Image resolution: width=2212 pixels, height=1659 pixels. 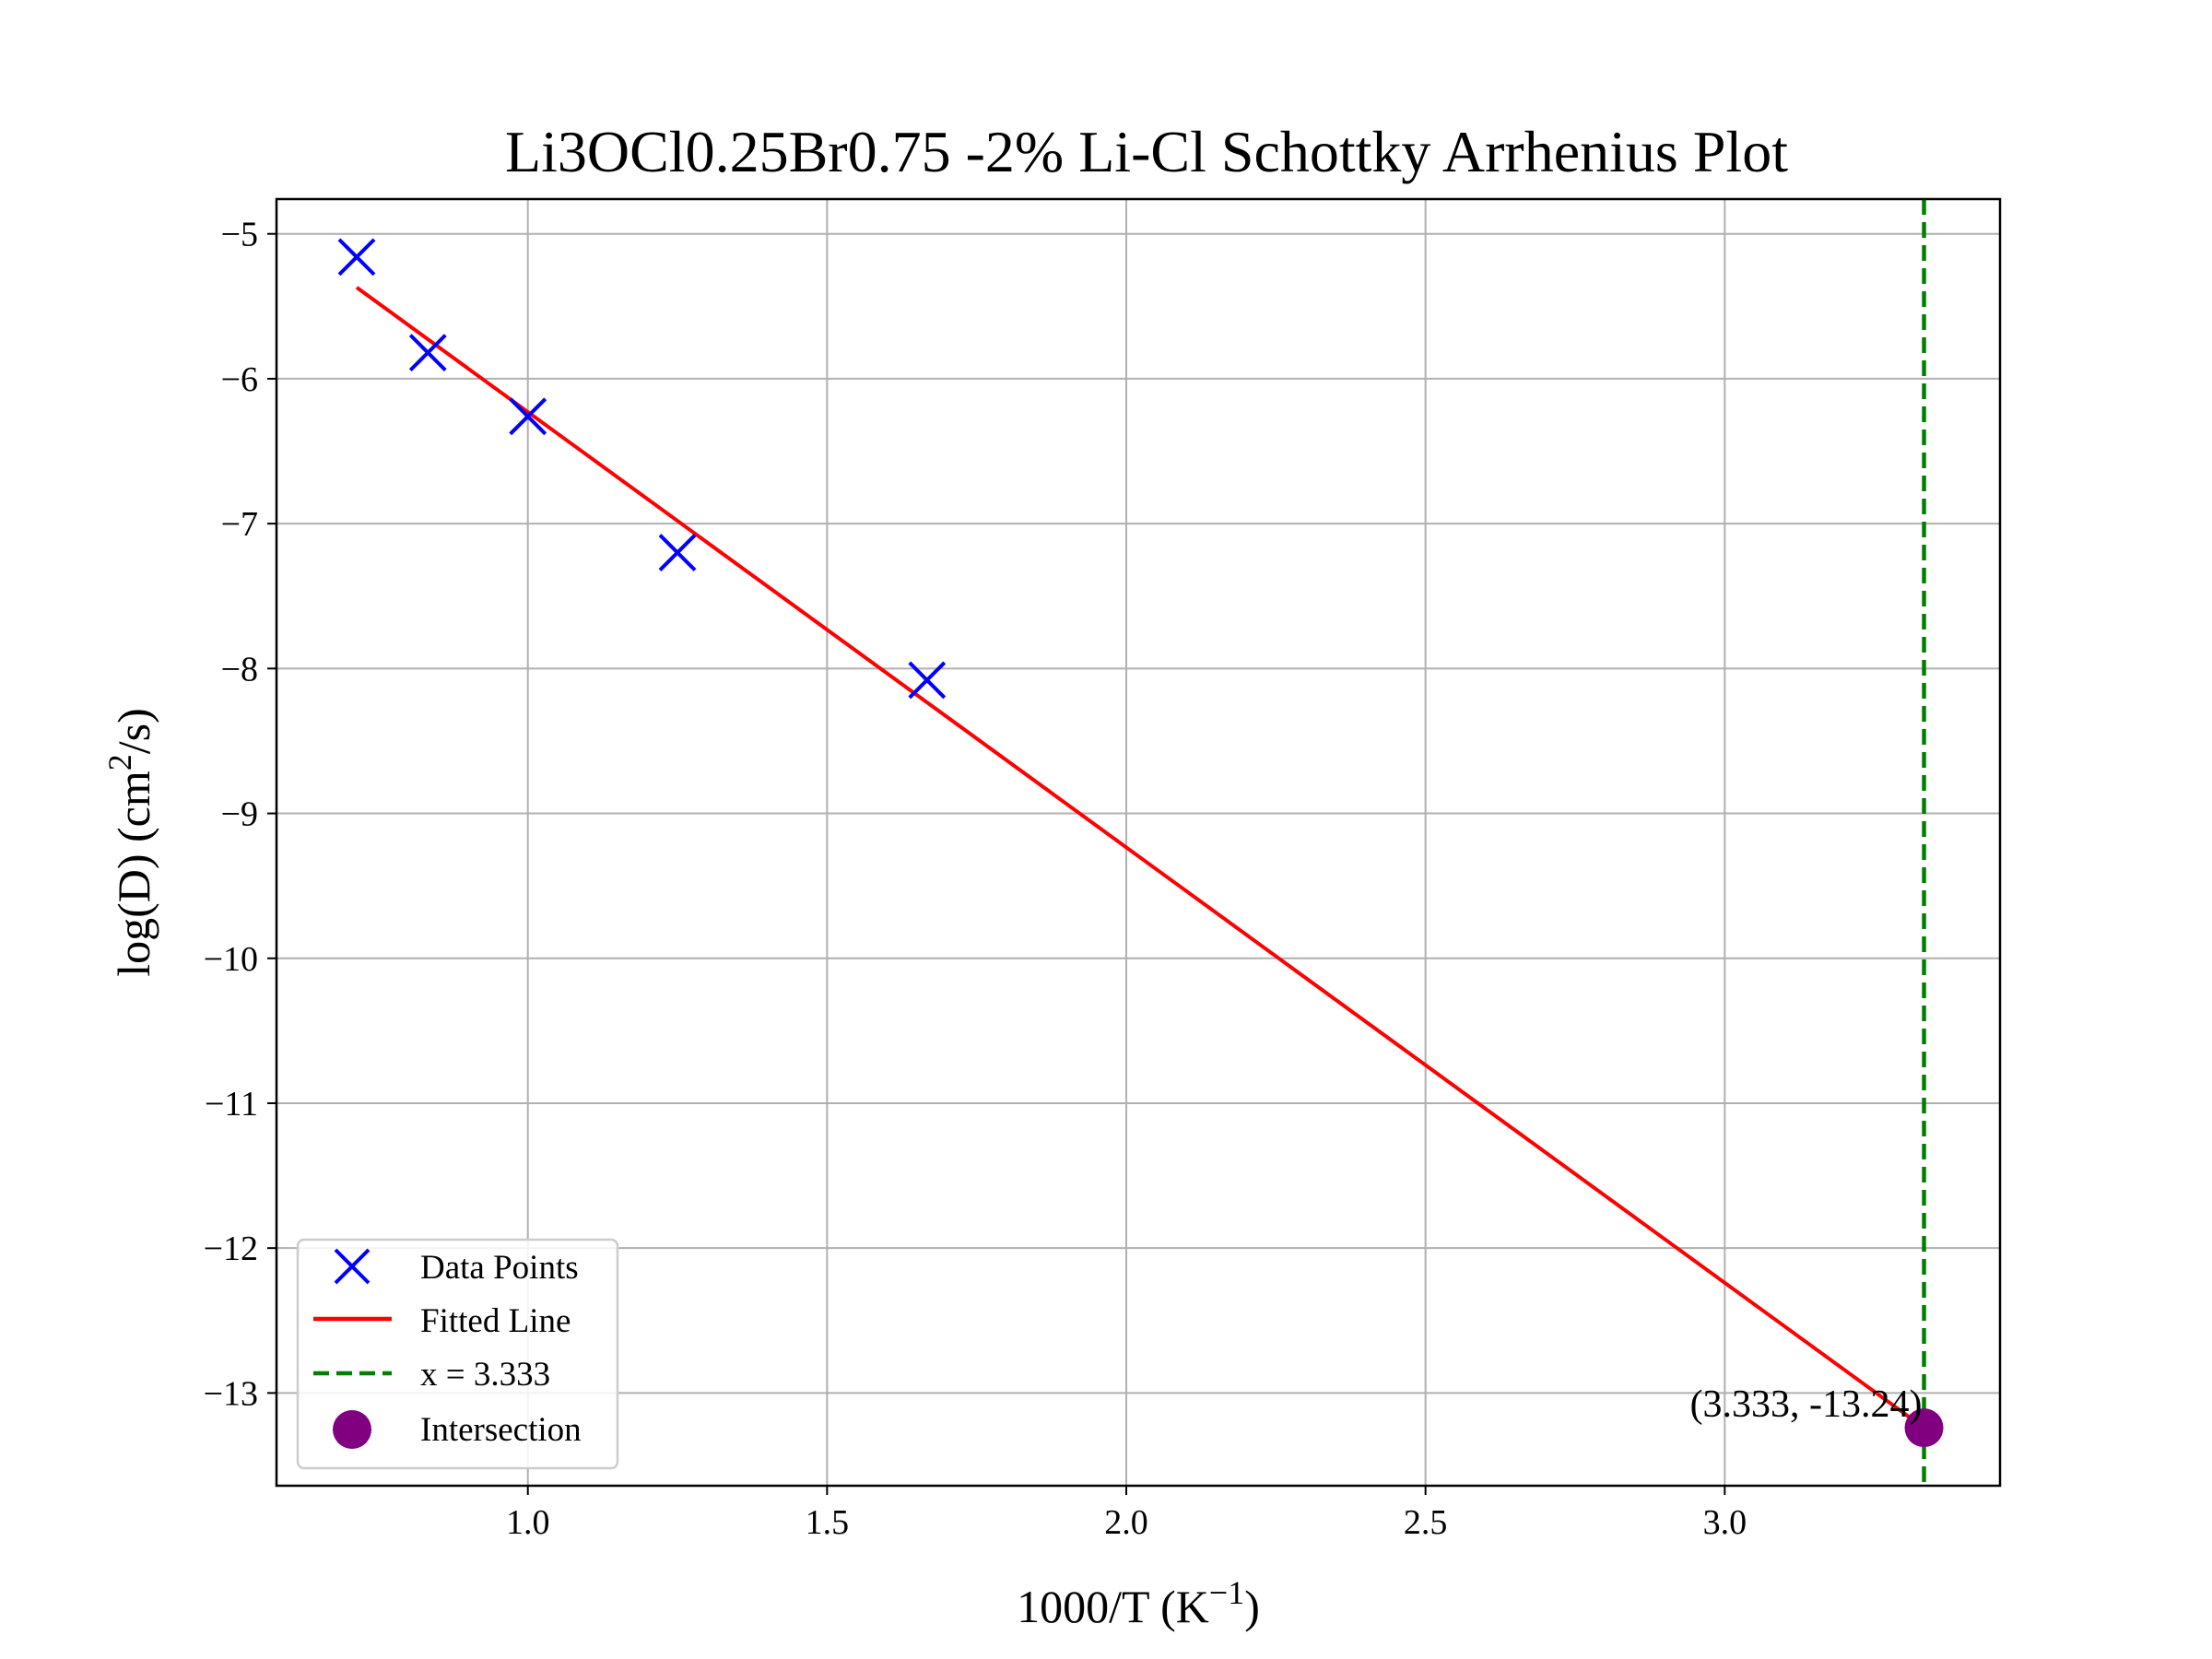 I want to click on x-tick-label: 1.0, so click(x=528, y=1522).